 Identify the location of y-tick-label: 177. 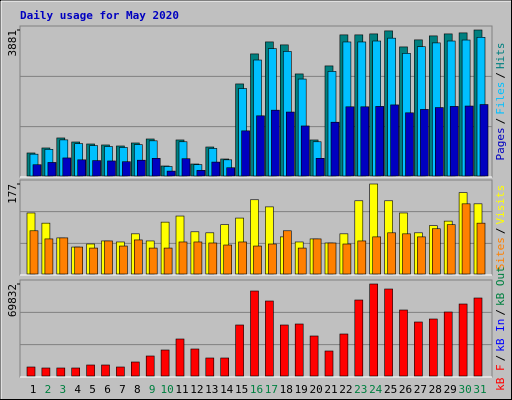
(12, 194).